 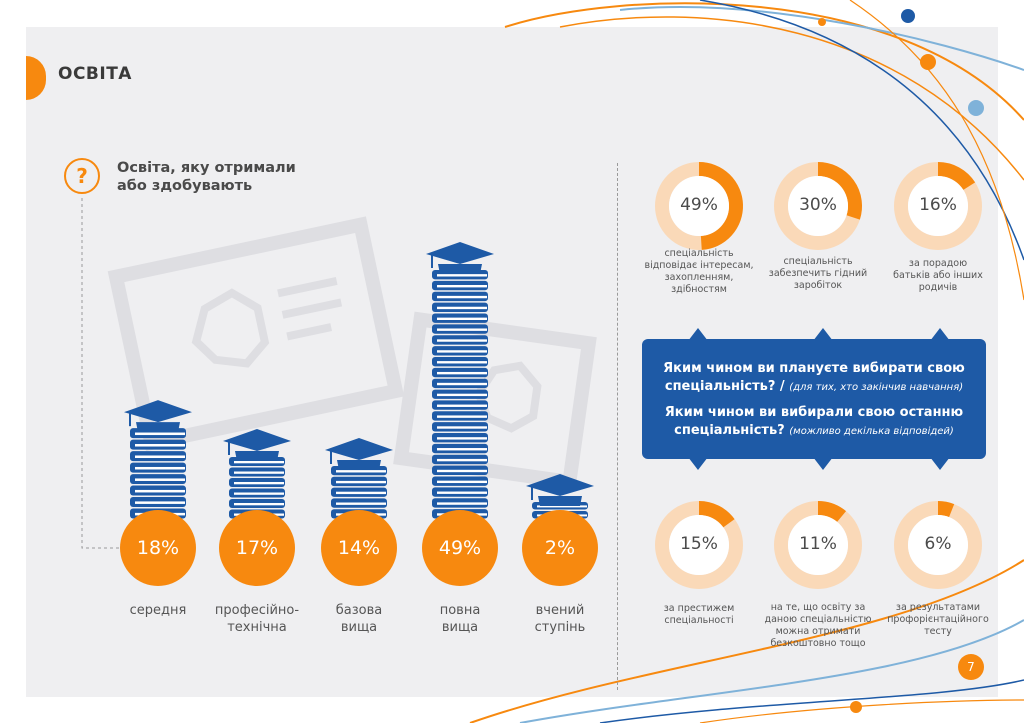 What do you see at coordinates (617, 426) in the screenshot?
I see `section-divider` at bounding box center [617, 426].